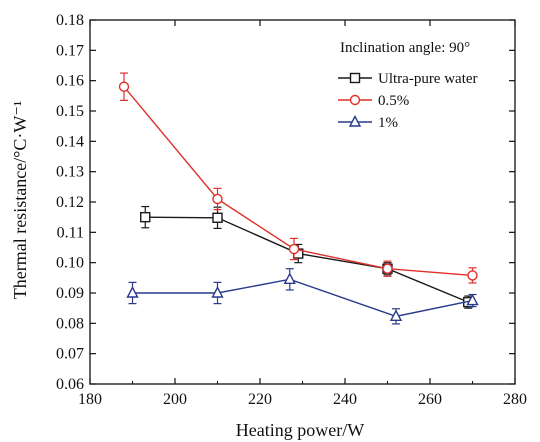 The image size is (540, 442). What do you see at coordinates (70, 323) in the screenshot?
I see `y-tick-label: 0.08` at bounding box center [70, 323].